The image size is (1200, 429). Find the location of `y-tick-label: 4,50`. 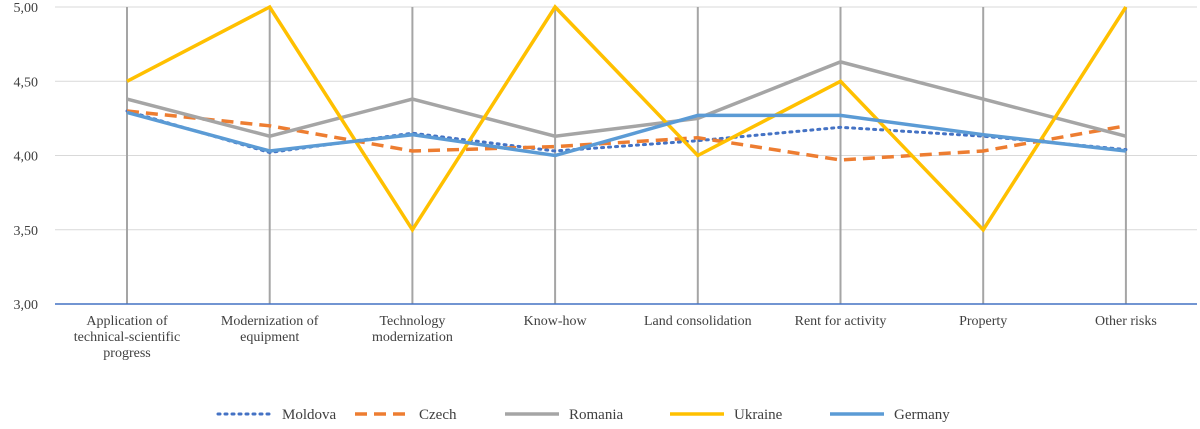

y-tick-label: 4,50 is located at coordinates (26, 82).